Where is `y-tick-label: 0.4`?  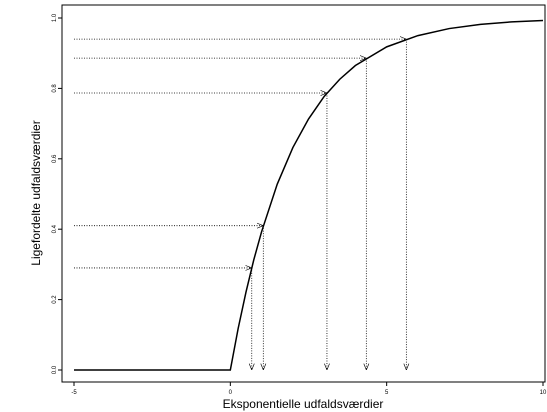
y-tick-label: 0.4 is located at coordinates (55, 228).